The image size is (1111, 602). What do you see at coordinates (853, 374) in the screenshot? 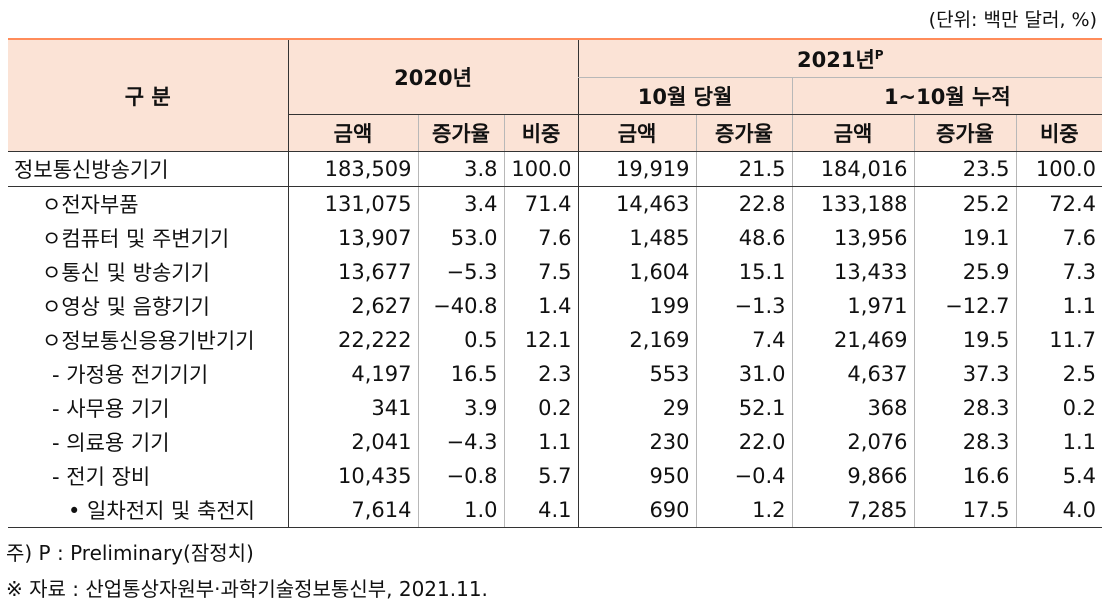
I see `table-cell: 4,637` at bounding box center [853, 374].